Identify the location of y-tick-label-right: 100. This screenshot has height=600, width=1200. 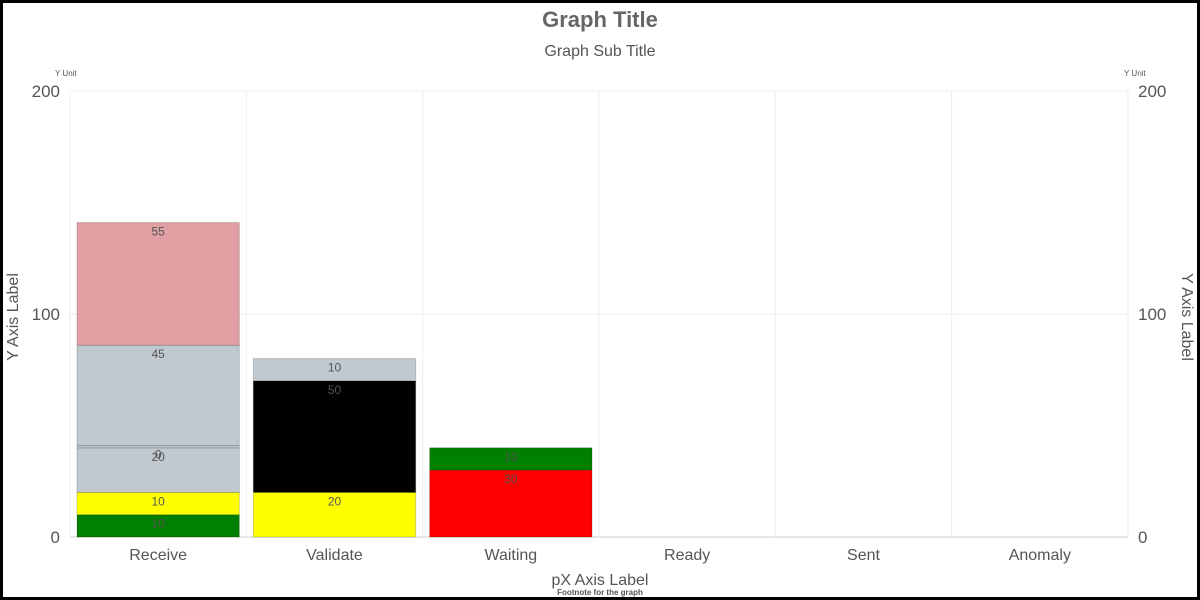
(1152, 314).